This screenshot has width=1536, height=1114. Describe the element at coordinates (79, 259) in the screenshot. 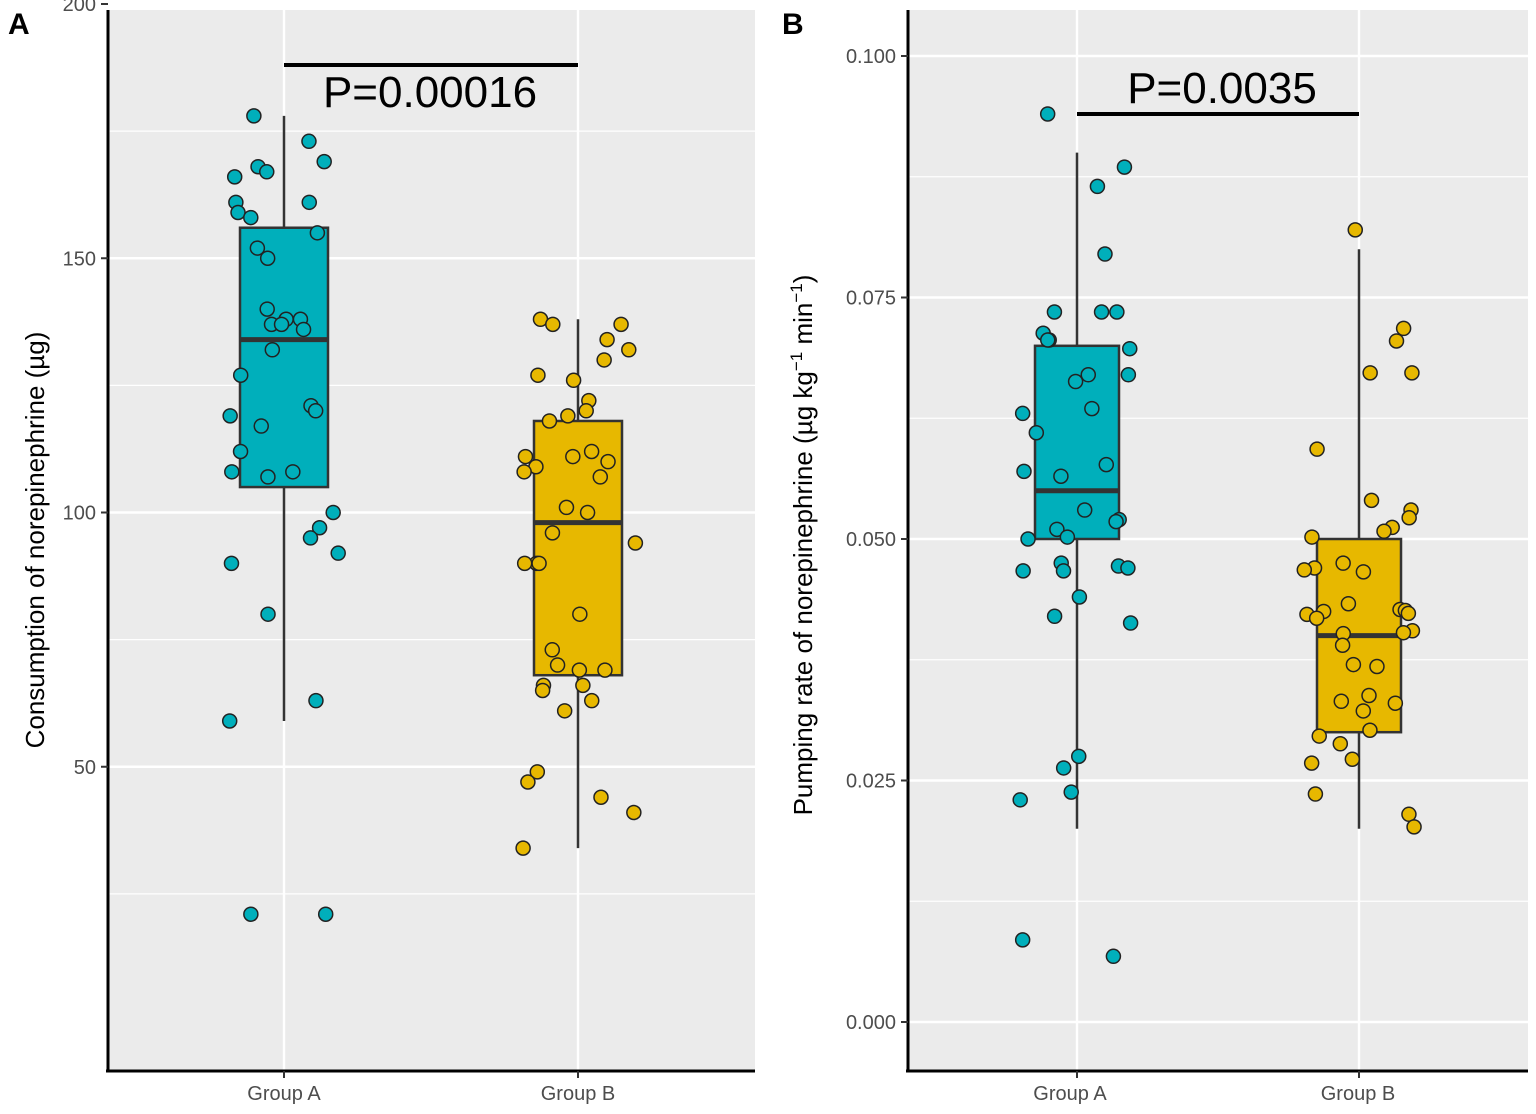

I see `panel-a-y-tick-label: 150` at that location.